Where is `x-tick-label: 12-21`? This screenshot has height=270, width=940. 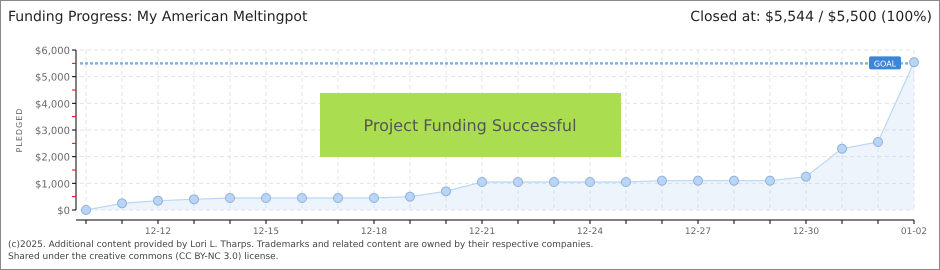 x-tick-label: 12-21 is located at coordinates (482, 232).